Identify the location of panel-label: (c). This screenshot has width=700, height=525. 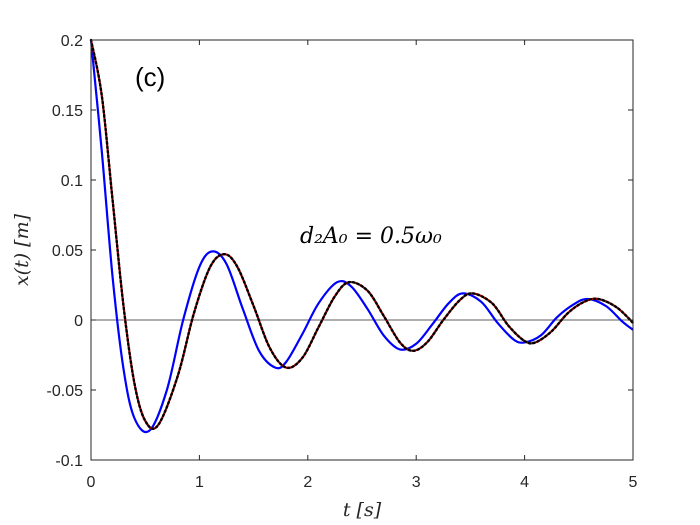
(150, 77).